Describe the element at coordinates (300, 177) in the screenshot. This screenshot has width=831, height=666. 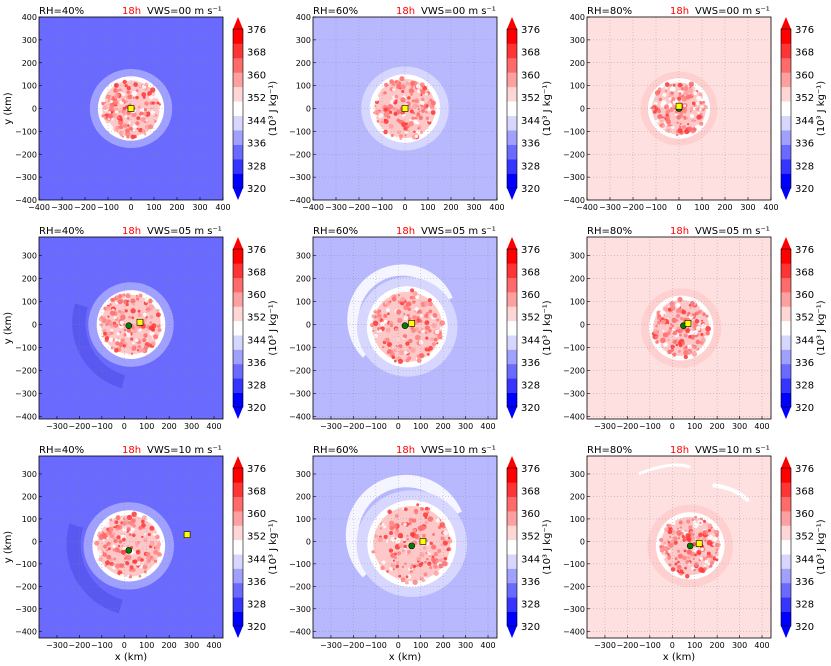
I see `y-tick-label: −300` at that location.